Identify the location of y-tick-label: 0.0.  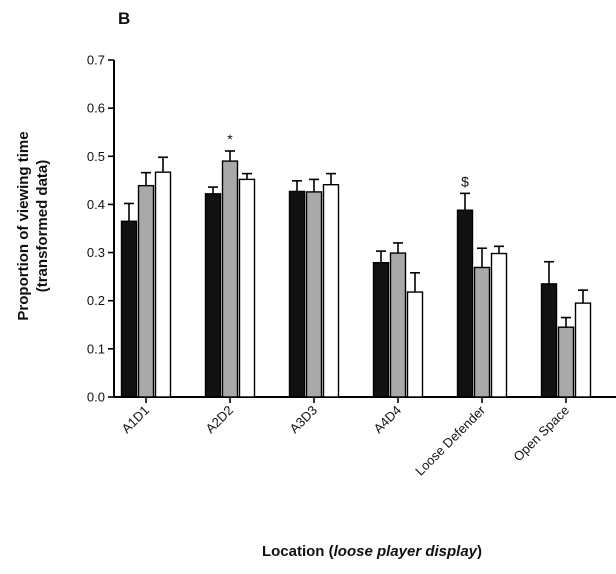
(96, 397).